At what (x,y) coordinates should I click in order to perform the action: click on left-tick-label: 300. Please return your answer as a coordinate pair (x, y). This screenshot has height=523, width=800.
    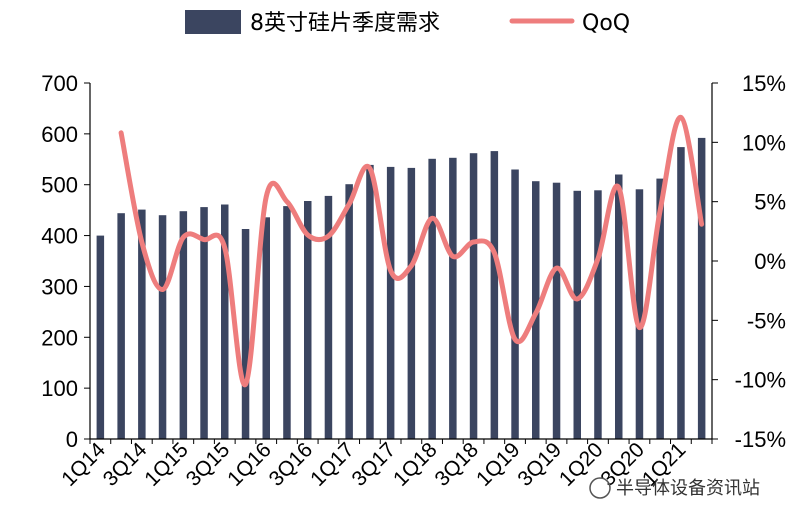
    Looking at the image, I should click on (59, 286).